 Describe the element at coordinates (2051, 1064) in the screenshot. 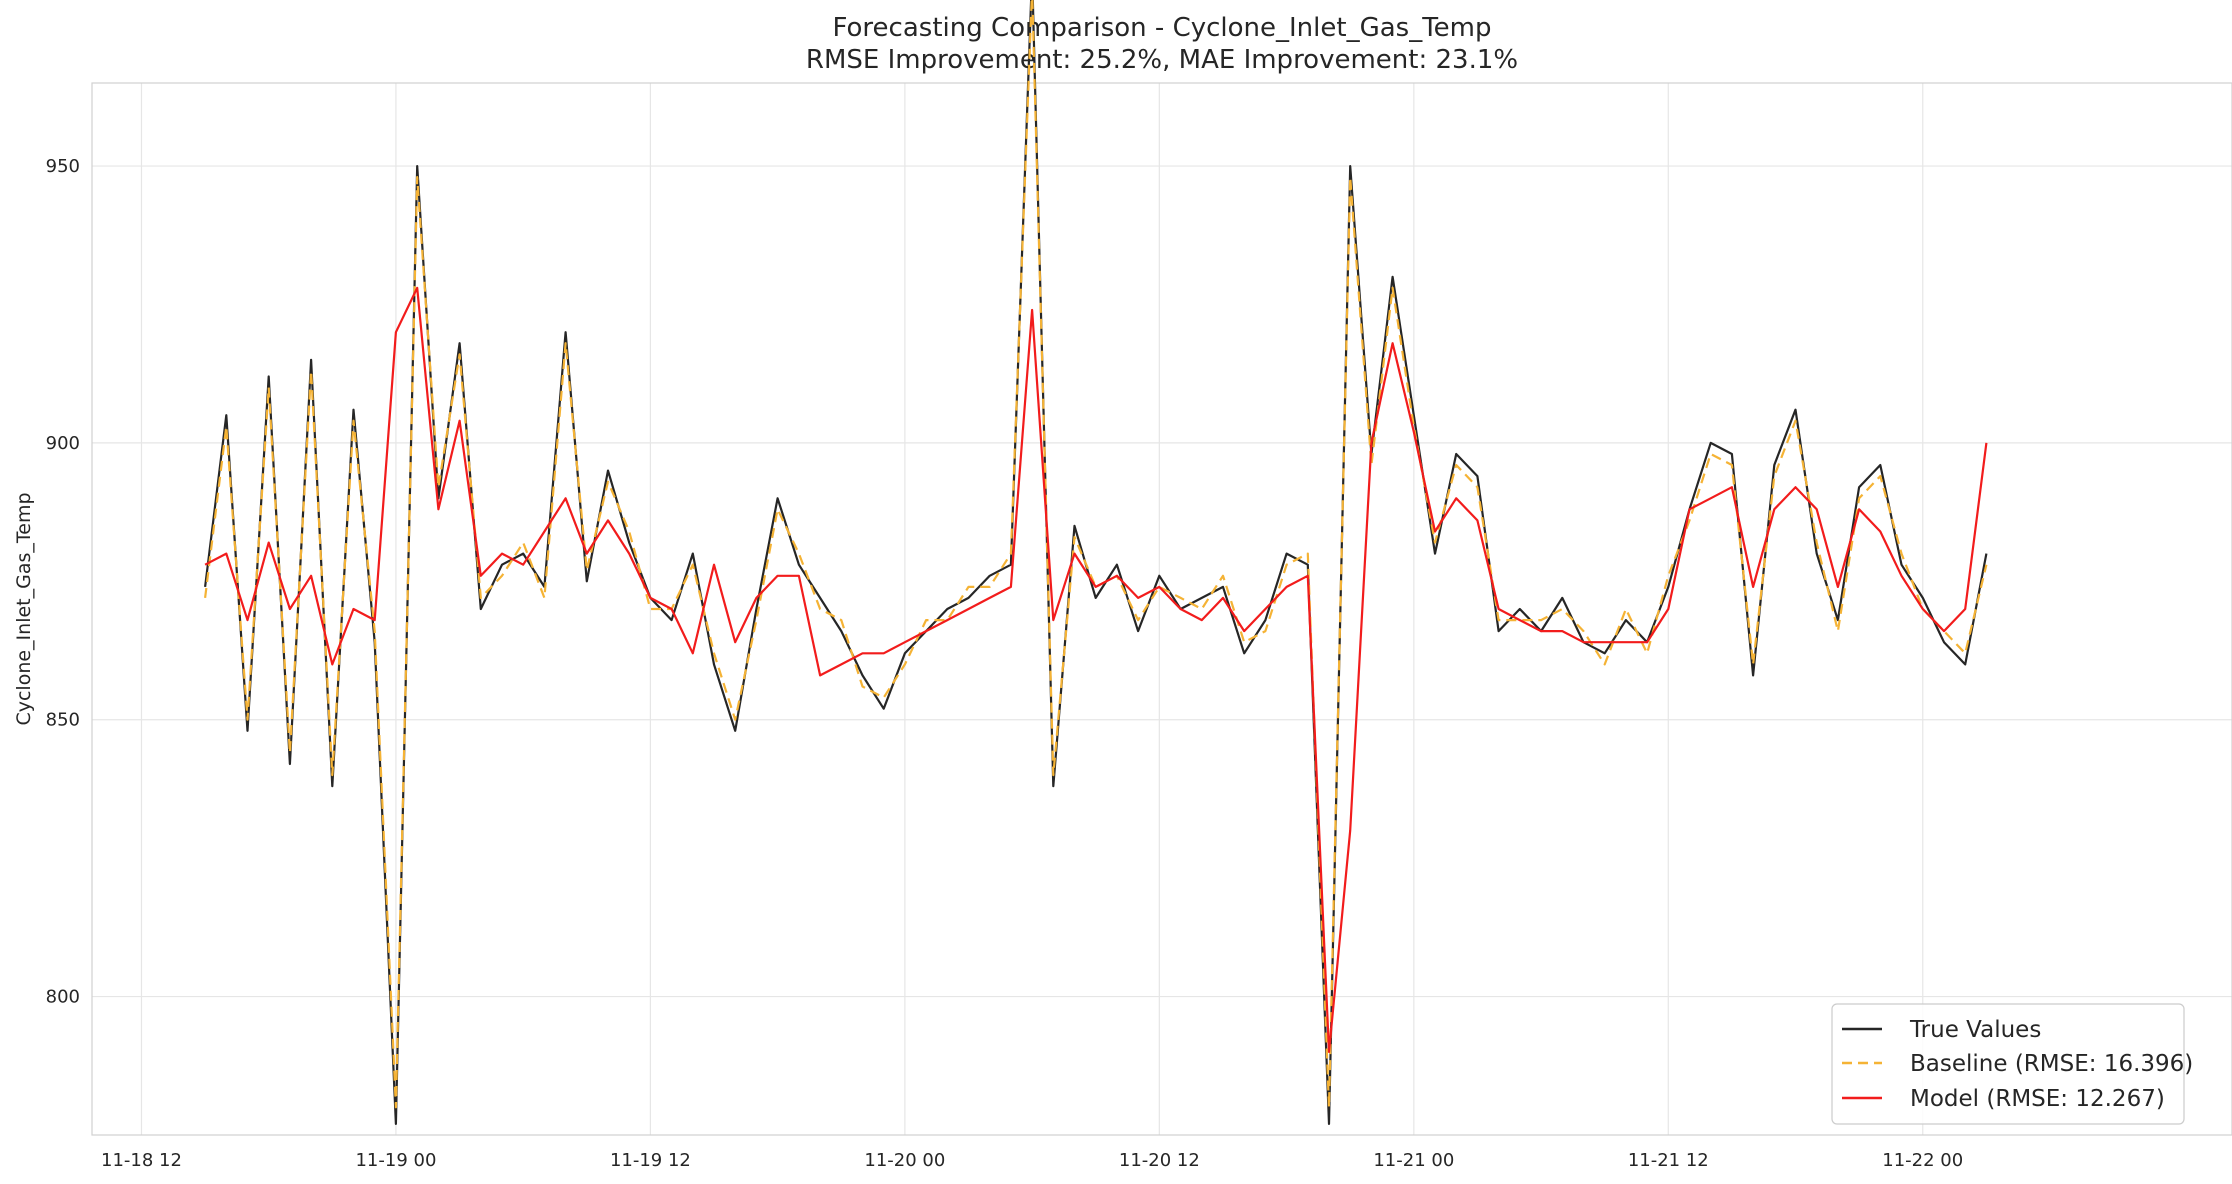

I see `legend-label-baseline: Baseline (RMSE: 16.396)` at that location.